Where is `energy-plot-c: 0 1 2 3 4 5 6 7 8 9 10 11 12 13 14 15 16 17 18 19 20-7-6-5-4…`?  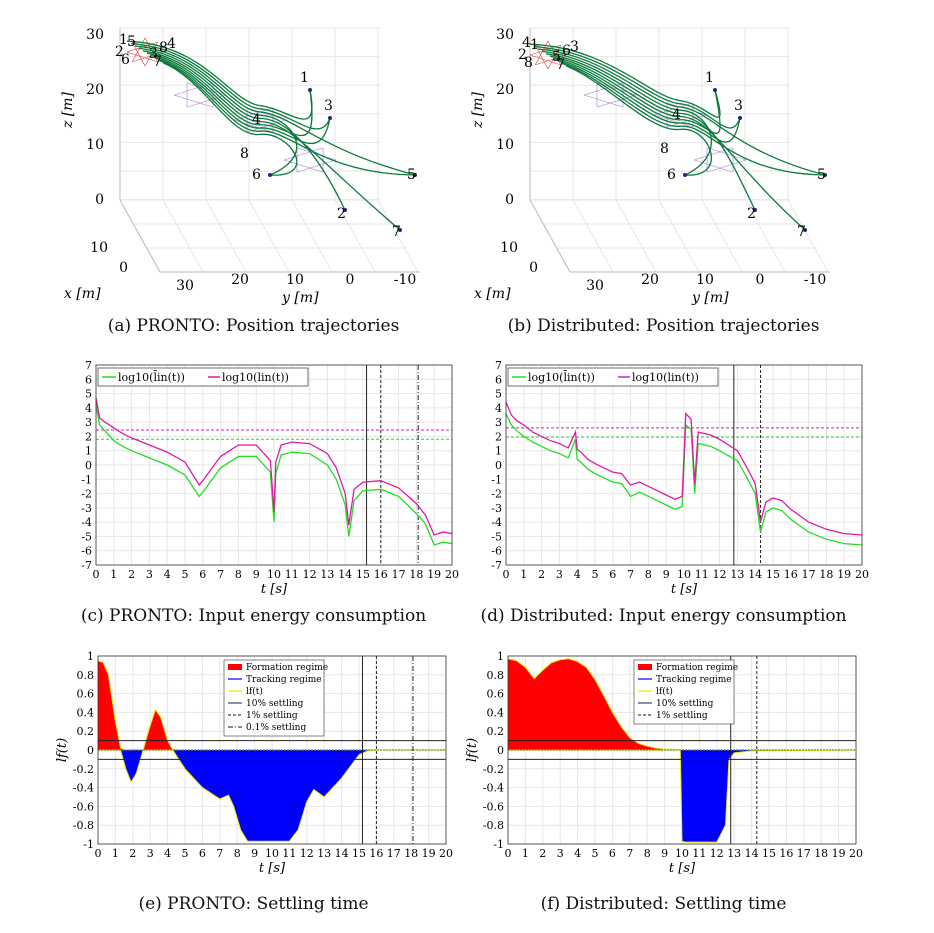 energy-plot-c: 0 1 2 3 4 5 6 7 8 9 10 11 12 13 14 15 16 17 18 19 20-7-6-5-4… is located at coordinates (270, 478).